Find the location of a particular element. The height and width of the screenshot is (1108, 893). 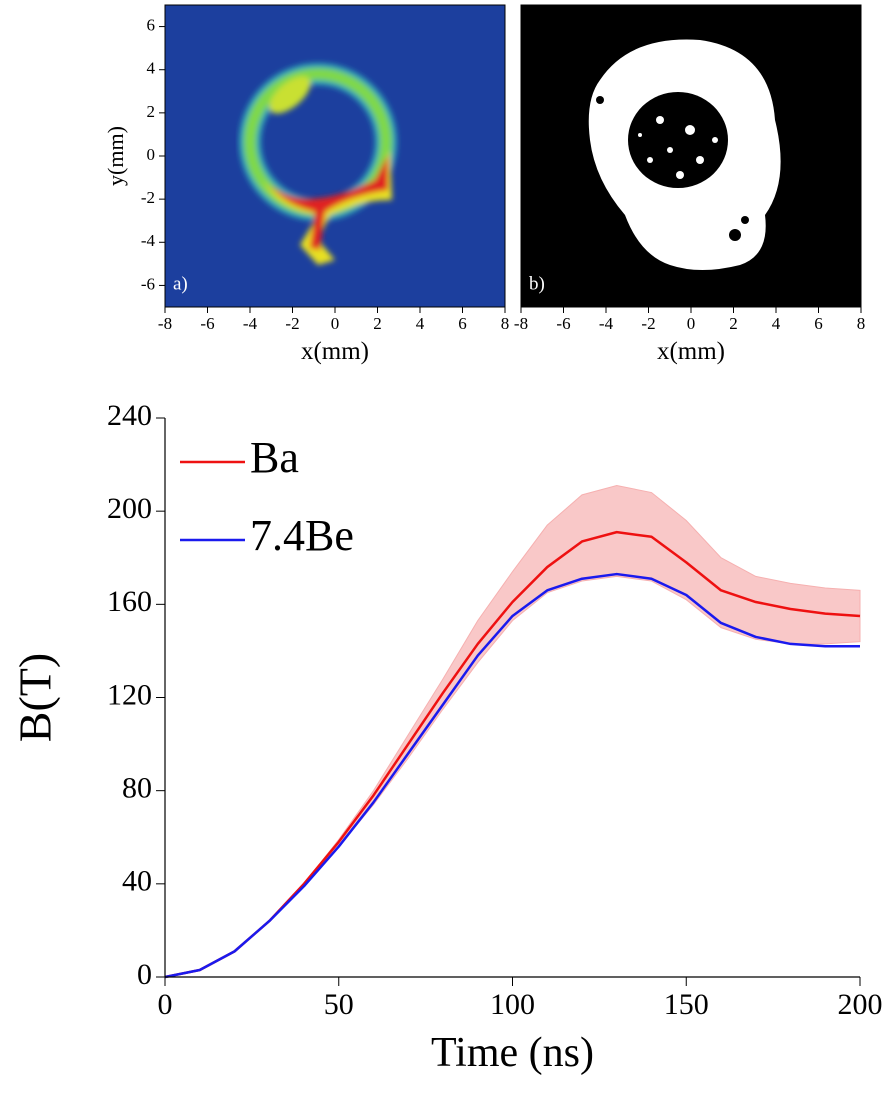

y-tick-label: 2 is located at coordinates (151, 111).